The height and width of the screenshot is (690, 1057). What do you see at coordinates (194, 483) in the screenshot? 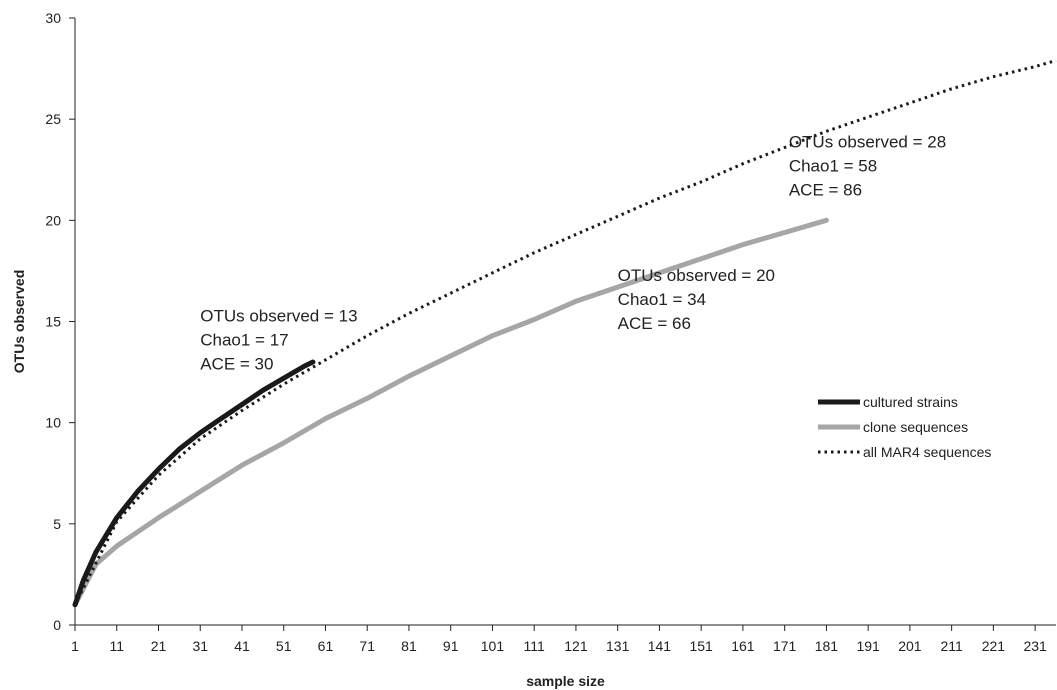
I see `series-line-cultured-strains` at bounding box center [194, 483].